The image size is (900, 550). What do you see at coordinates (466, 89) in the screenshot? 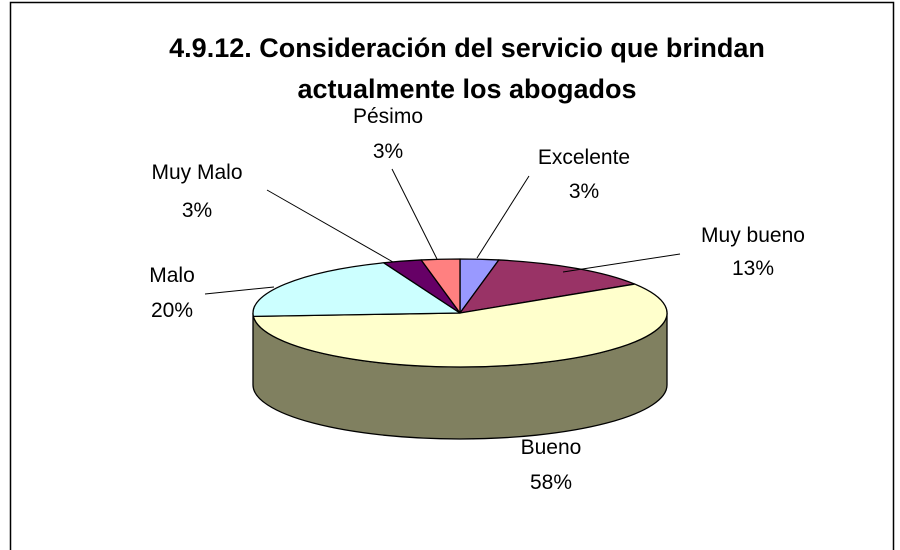
I see `chart-title-line-2: actualmente los abogados` at bounding box center [466, 89].